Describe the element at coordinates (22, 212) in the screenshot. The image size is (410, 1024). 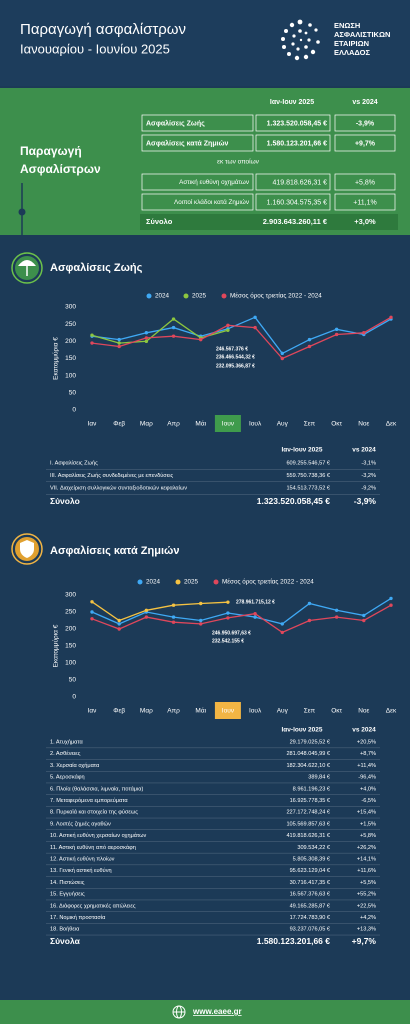
I see `timeline-dot` at that location.